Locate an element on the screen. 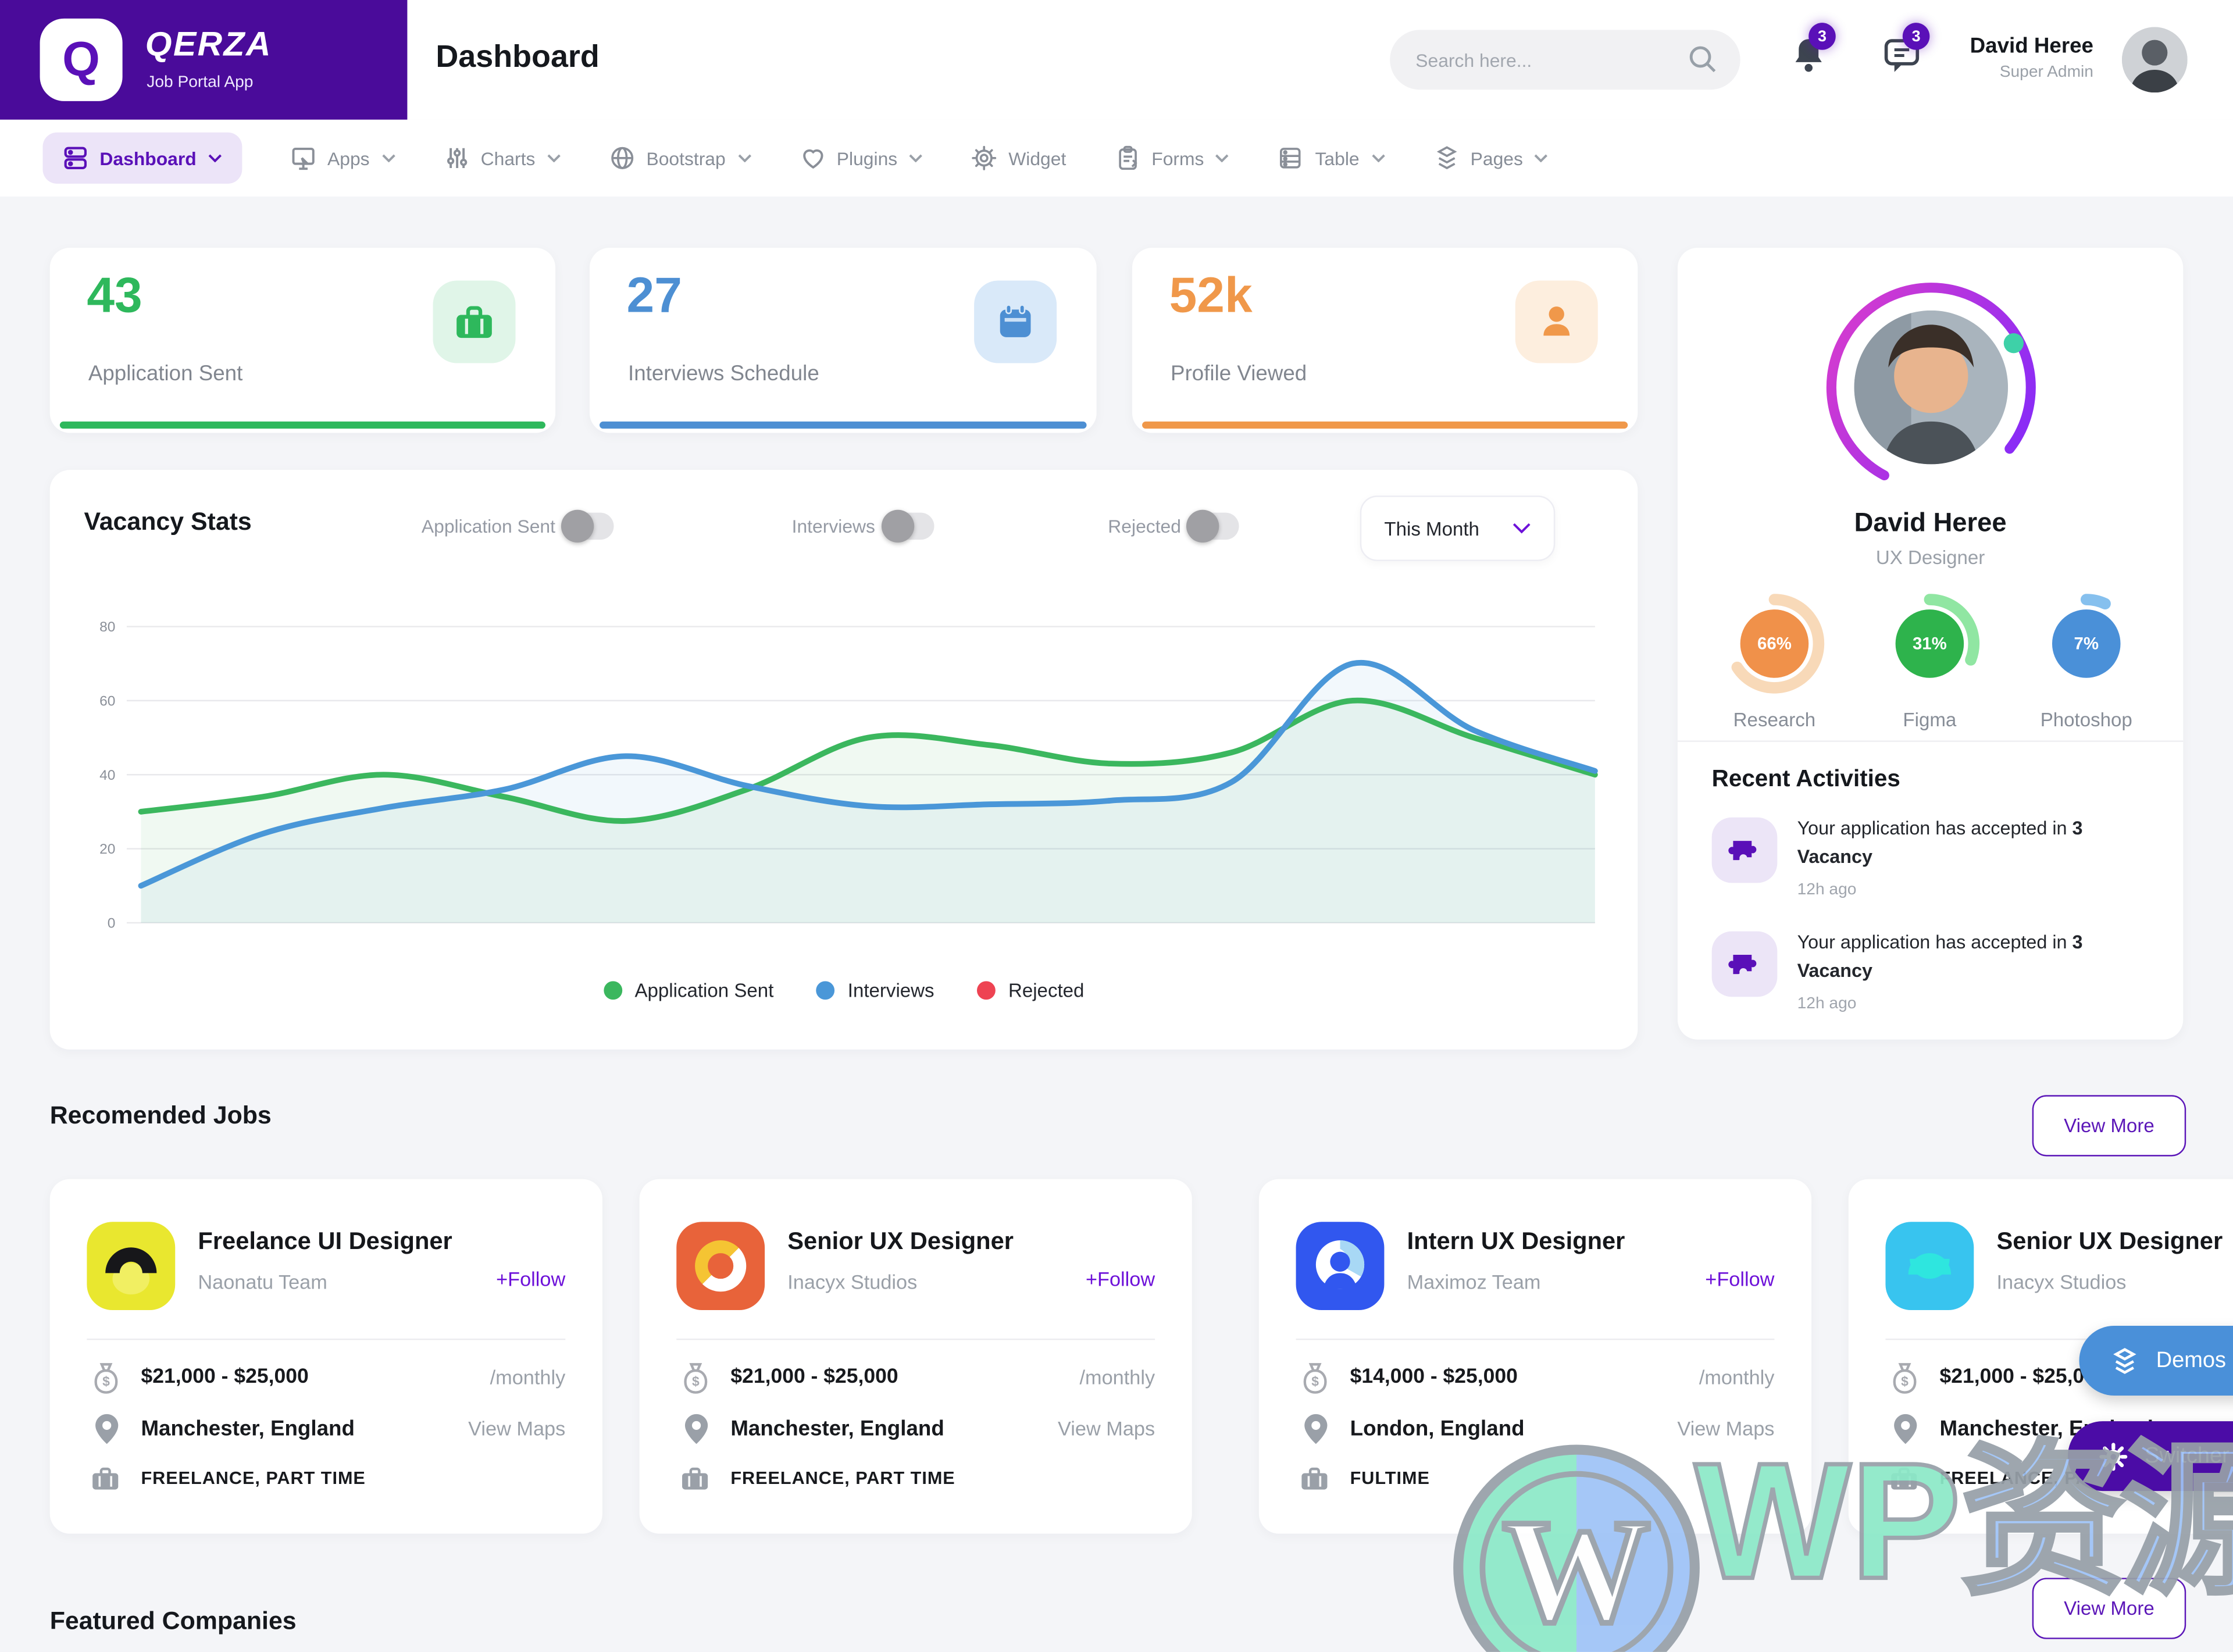  nav-label: Pages is located at coordinates (1497, 158).